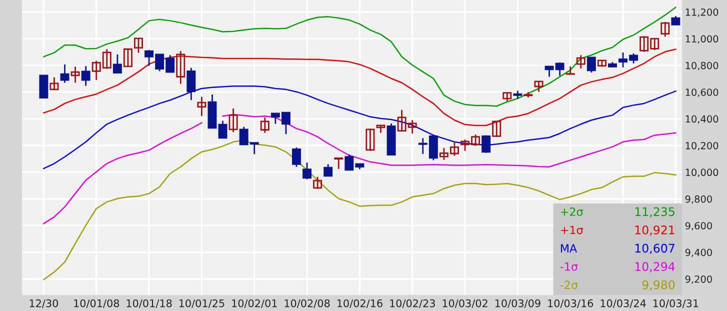 The height and width of the screenshot is (311, 727). Describe the element at coordinates (254, 303) in the screenshot. I see `x-tick-label: 10/02/01` at that location.